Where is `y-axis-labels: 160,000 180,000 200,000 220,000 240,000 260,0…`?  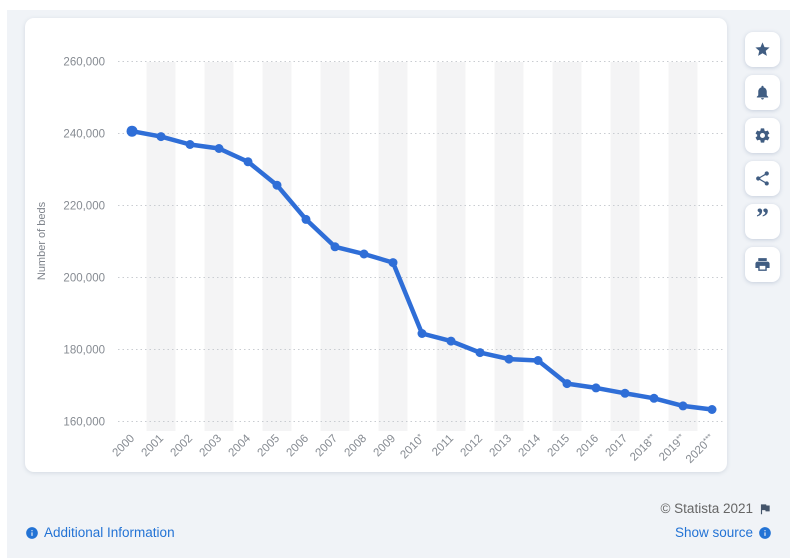 y-axis-labels: 160,000 180,000 200,000 220,000 240,000 260,0… is located at coordinates (84, 243).